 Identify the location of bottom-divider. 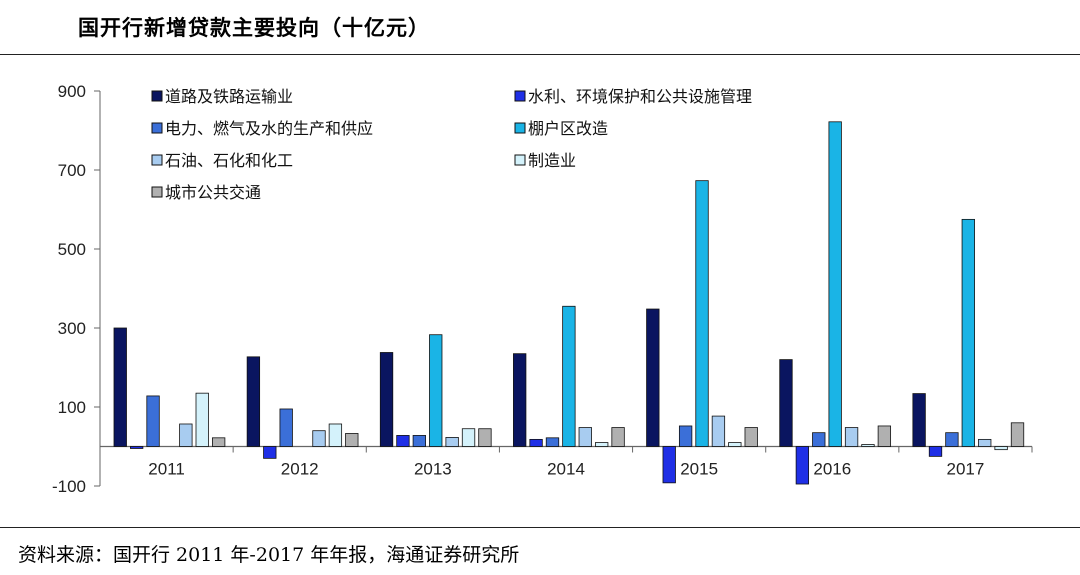
(540, 527).